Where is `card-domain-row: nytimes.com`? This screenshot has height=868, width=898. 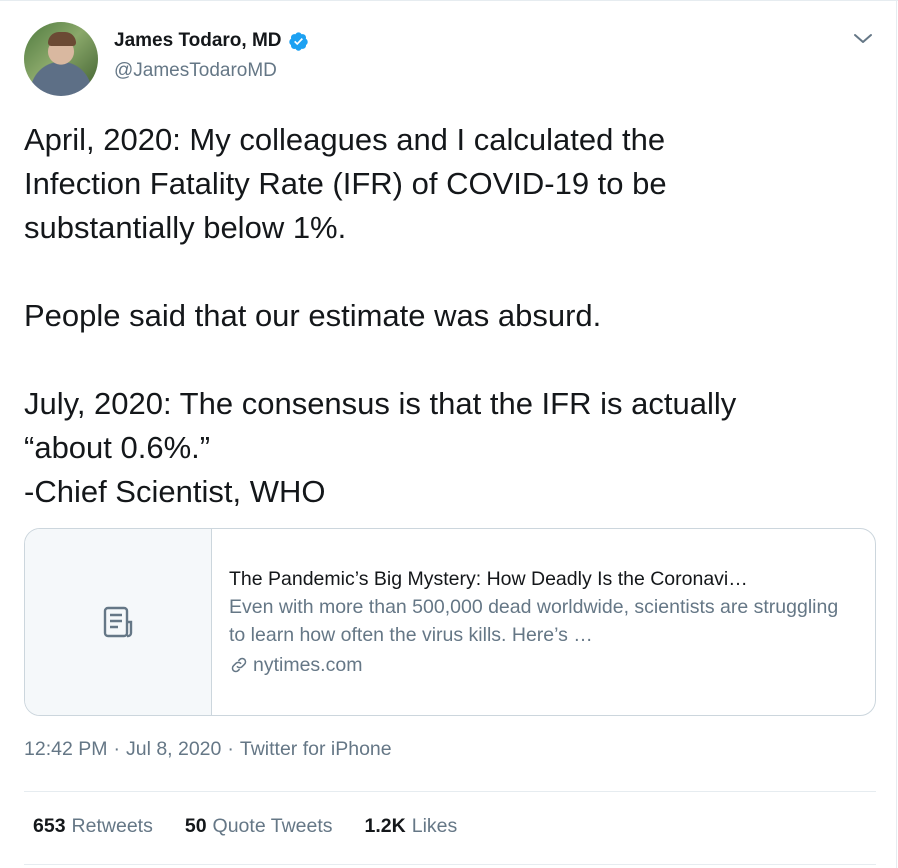
card-domain-row: nytimes.com is located at coordinates (552, 665).